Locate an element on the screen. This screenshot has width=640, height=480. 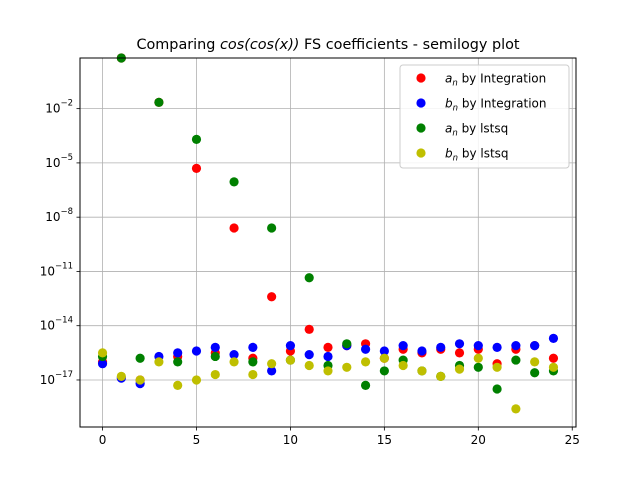
y-tick-label-exponent: −2 is located at coordinates (66, 104).